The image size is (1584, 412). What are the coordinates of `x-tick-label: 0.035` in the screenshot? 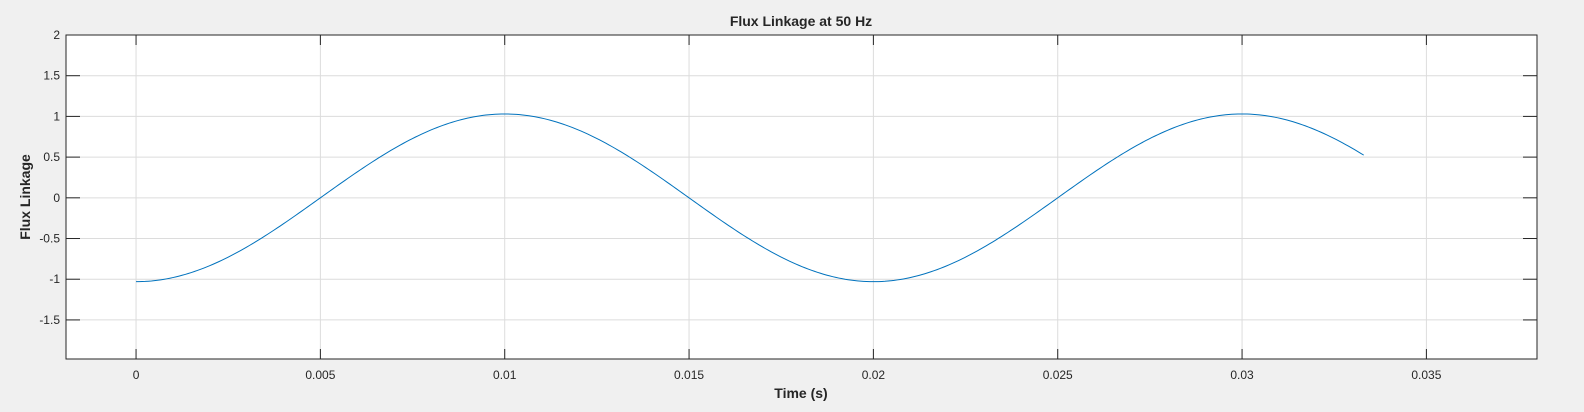 It's located at (1426, 375).